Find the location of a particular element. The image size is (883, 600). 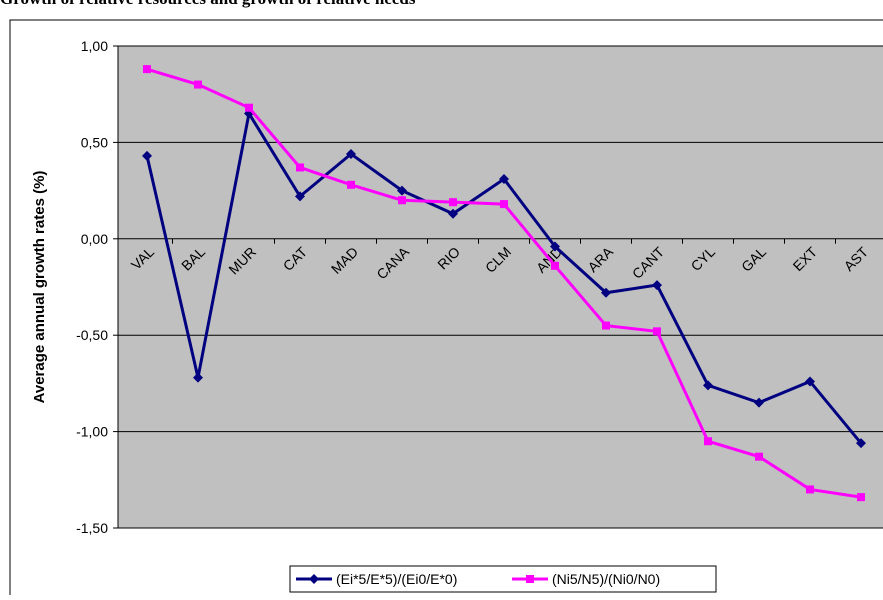

legend-label: (Ni5/N5)/(Ni0/N0) is located at coordinates (606, 579).